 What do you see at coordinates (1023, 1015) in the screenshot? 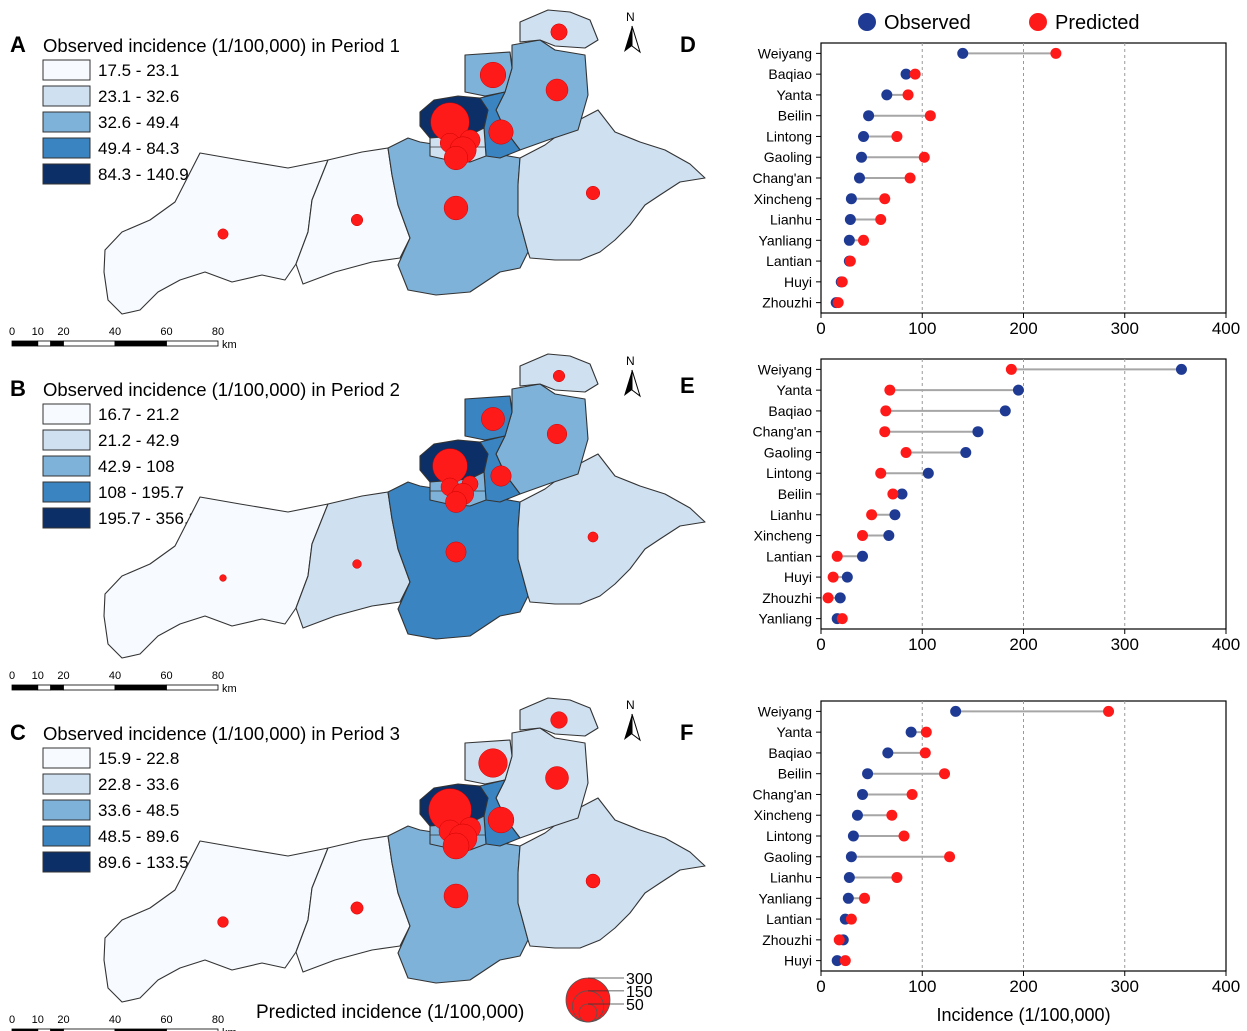
I see `x-axis-label: Incidence (1/100,000)` at bounding box center [1023, 1015].